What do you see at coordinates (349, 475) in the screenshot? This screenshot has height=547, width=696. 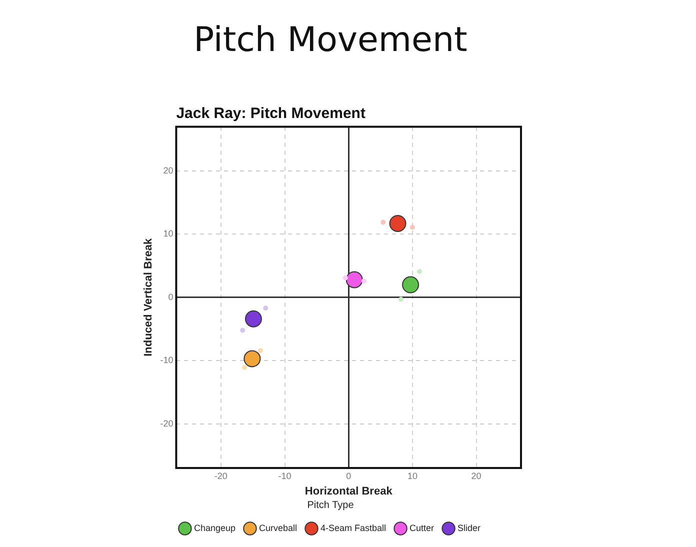 I see `x-tick-label: 0` at bounding box center [349, 475].